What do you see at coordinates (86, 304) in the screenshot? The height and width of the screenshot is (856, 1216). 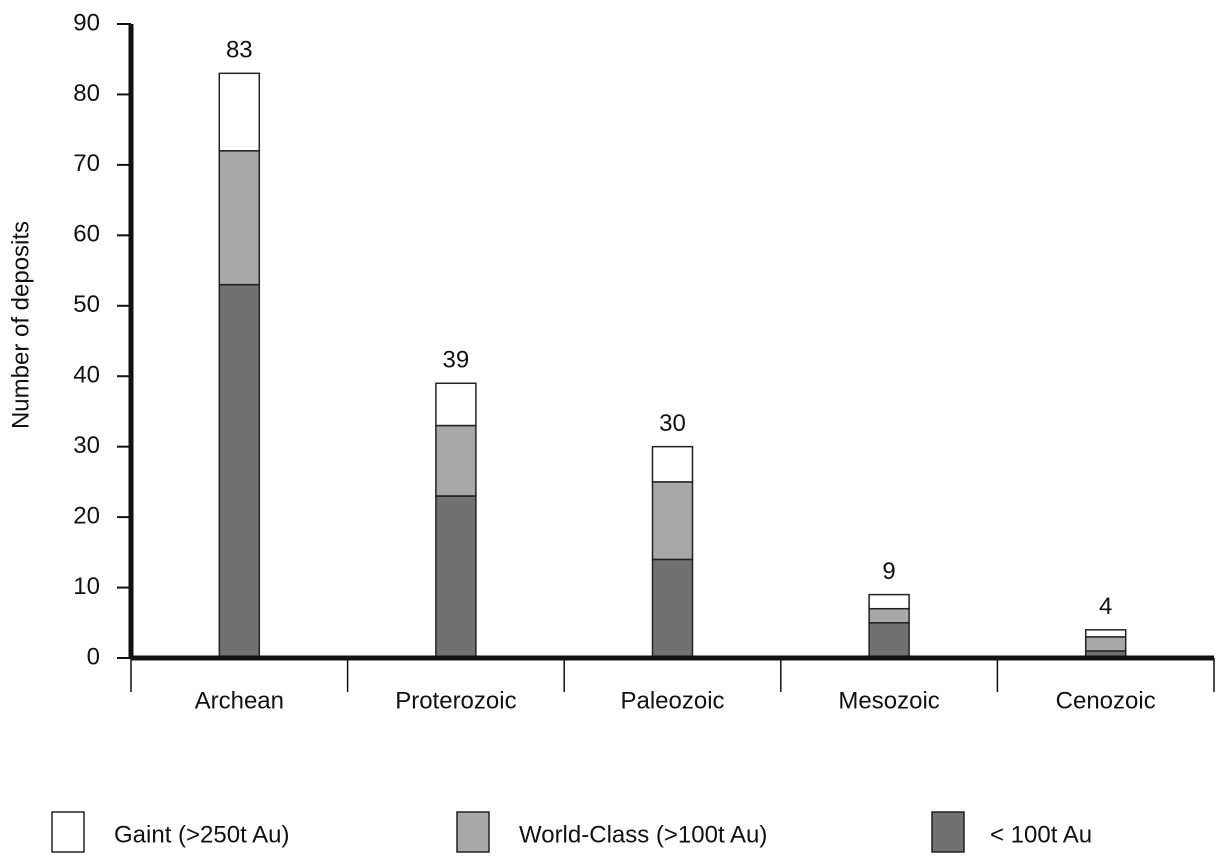 I see `y-tick-label: 50` at bounding box center [86, 304].